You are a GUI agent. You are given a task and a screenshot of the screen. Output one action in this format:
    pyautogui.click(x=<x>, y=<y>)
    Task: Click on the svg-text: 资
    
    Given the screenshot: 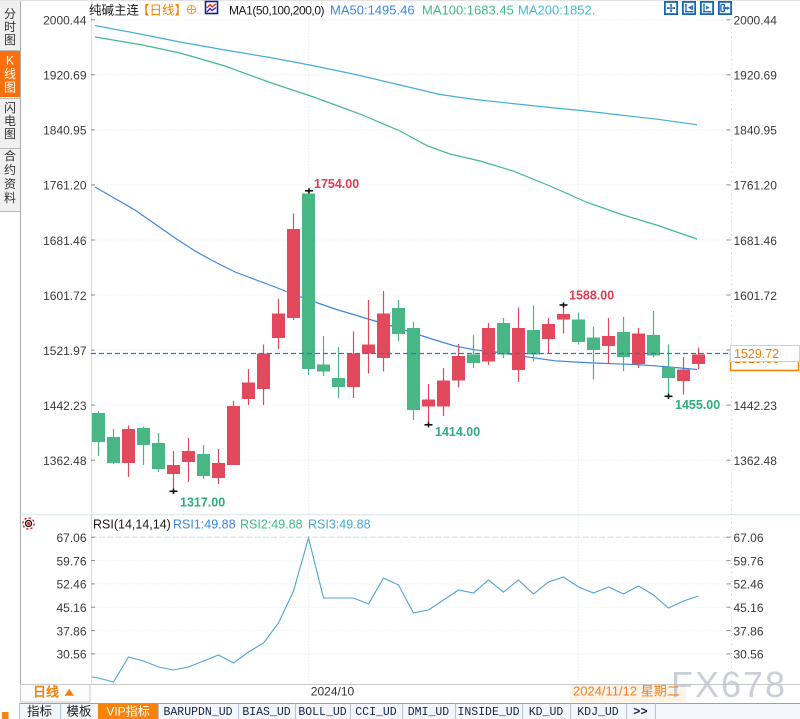 What is the action you would take?
    pyautogui.click(x=10, y=184)
    